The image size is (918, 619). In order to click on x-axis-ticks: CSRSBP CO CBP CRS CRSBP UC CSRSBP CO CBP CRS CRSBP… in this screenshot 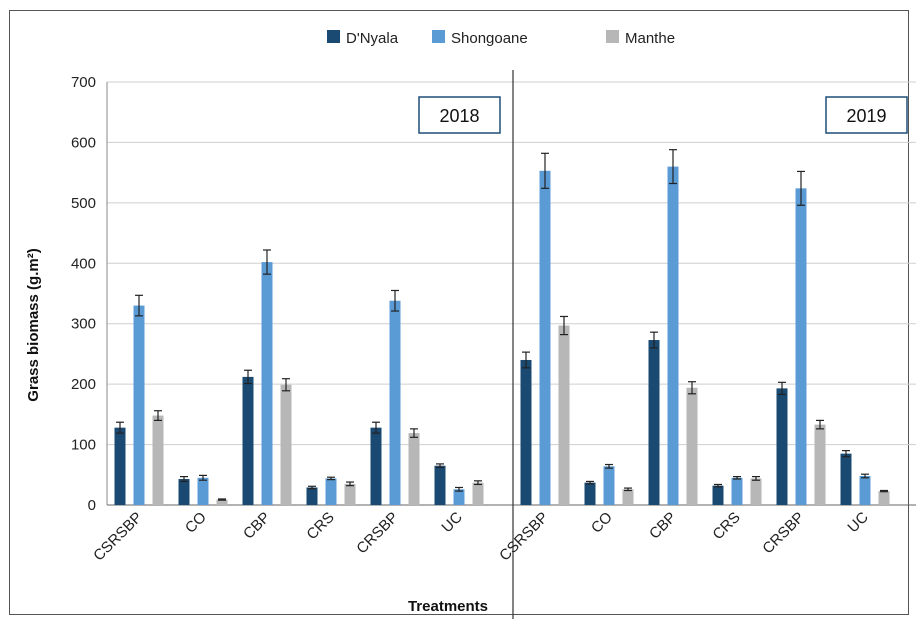, I will do `click(481, 537)`.